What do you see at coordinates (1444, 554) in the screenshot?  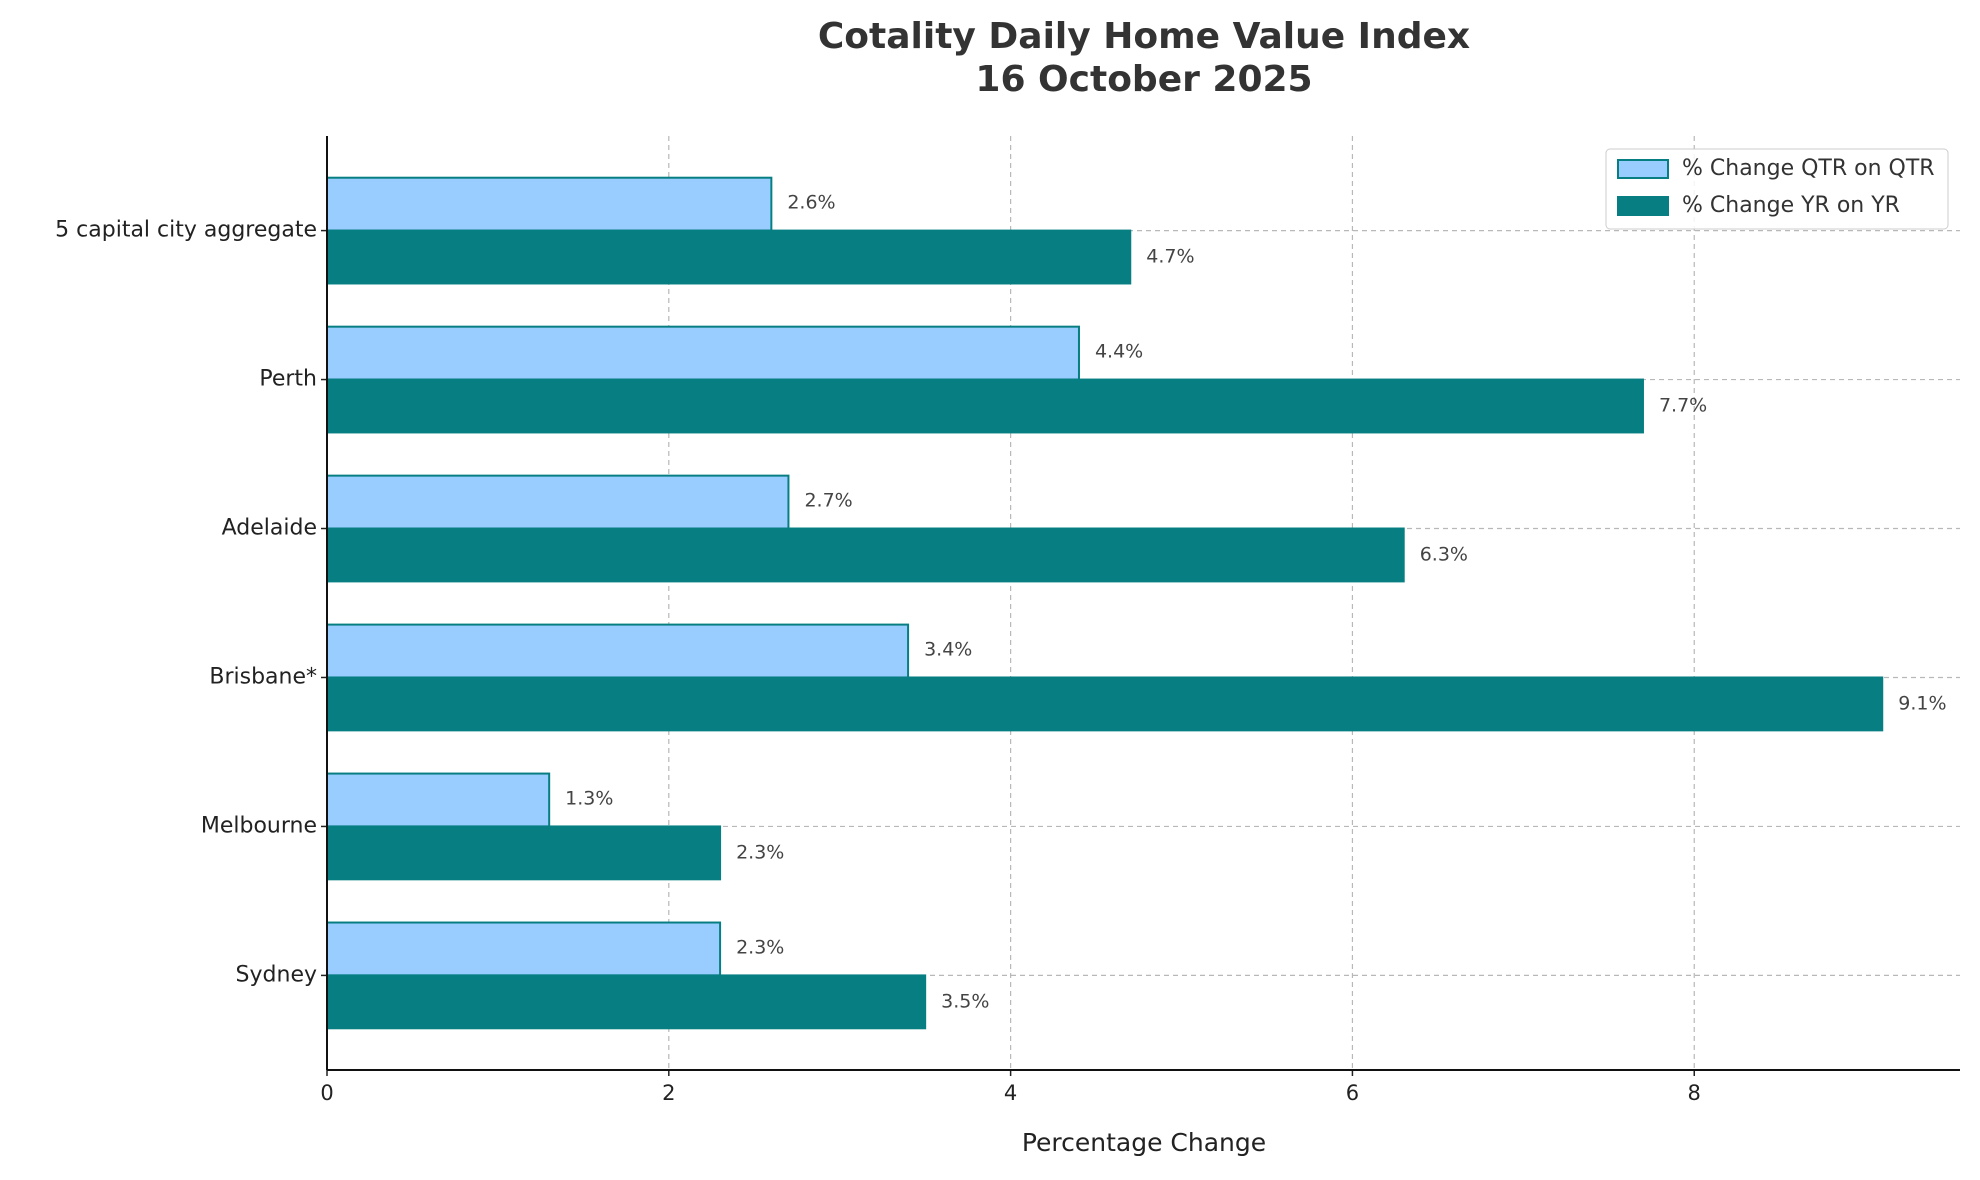 I see `value-label: 6.3%` at bounding box center [1444, 554].